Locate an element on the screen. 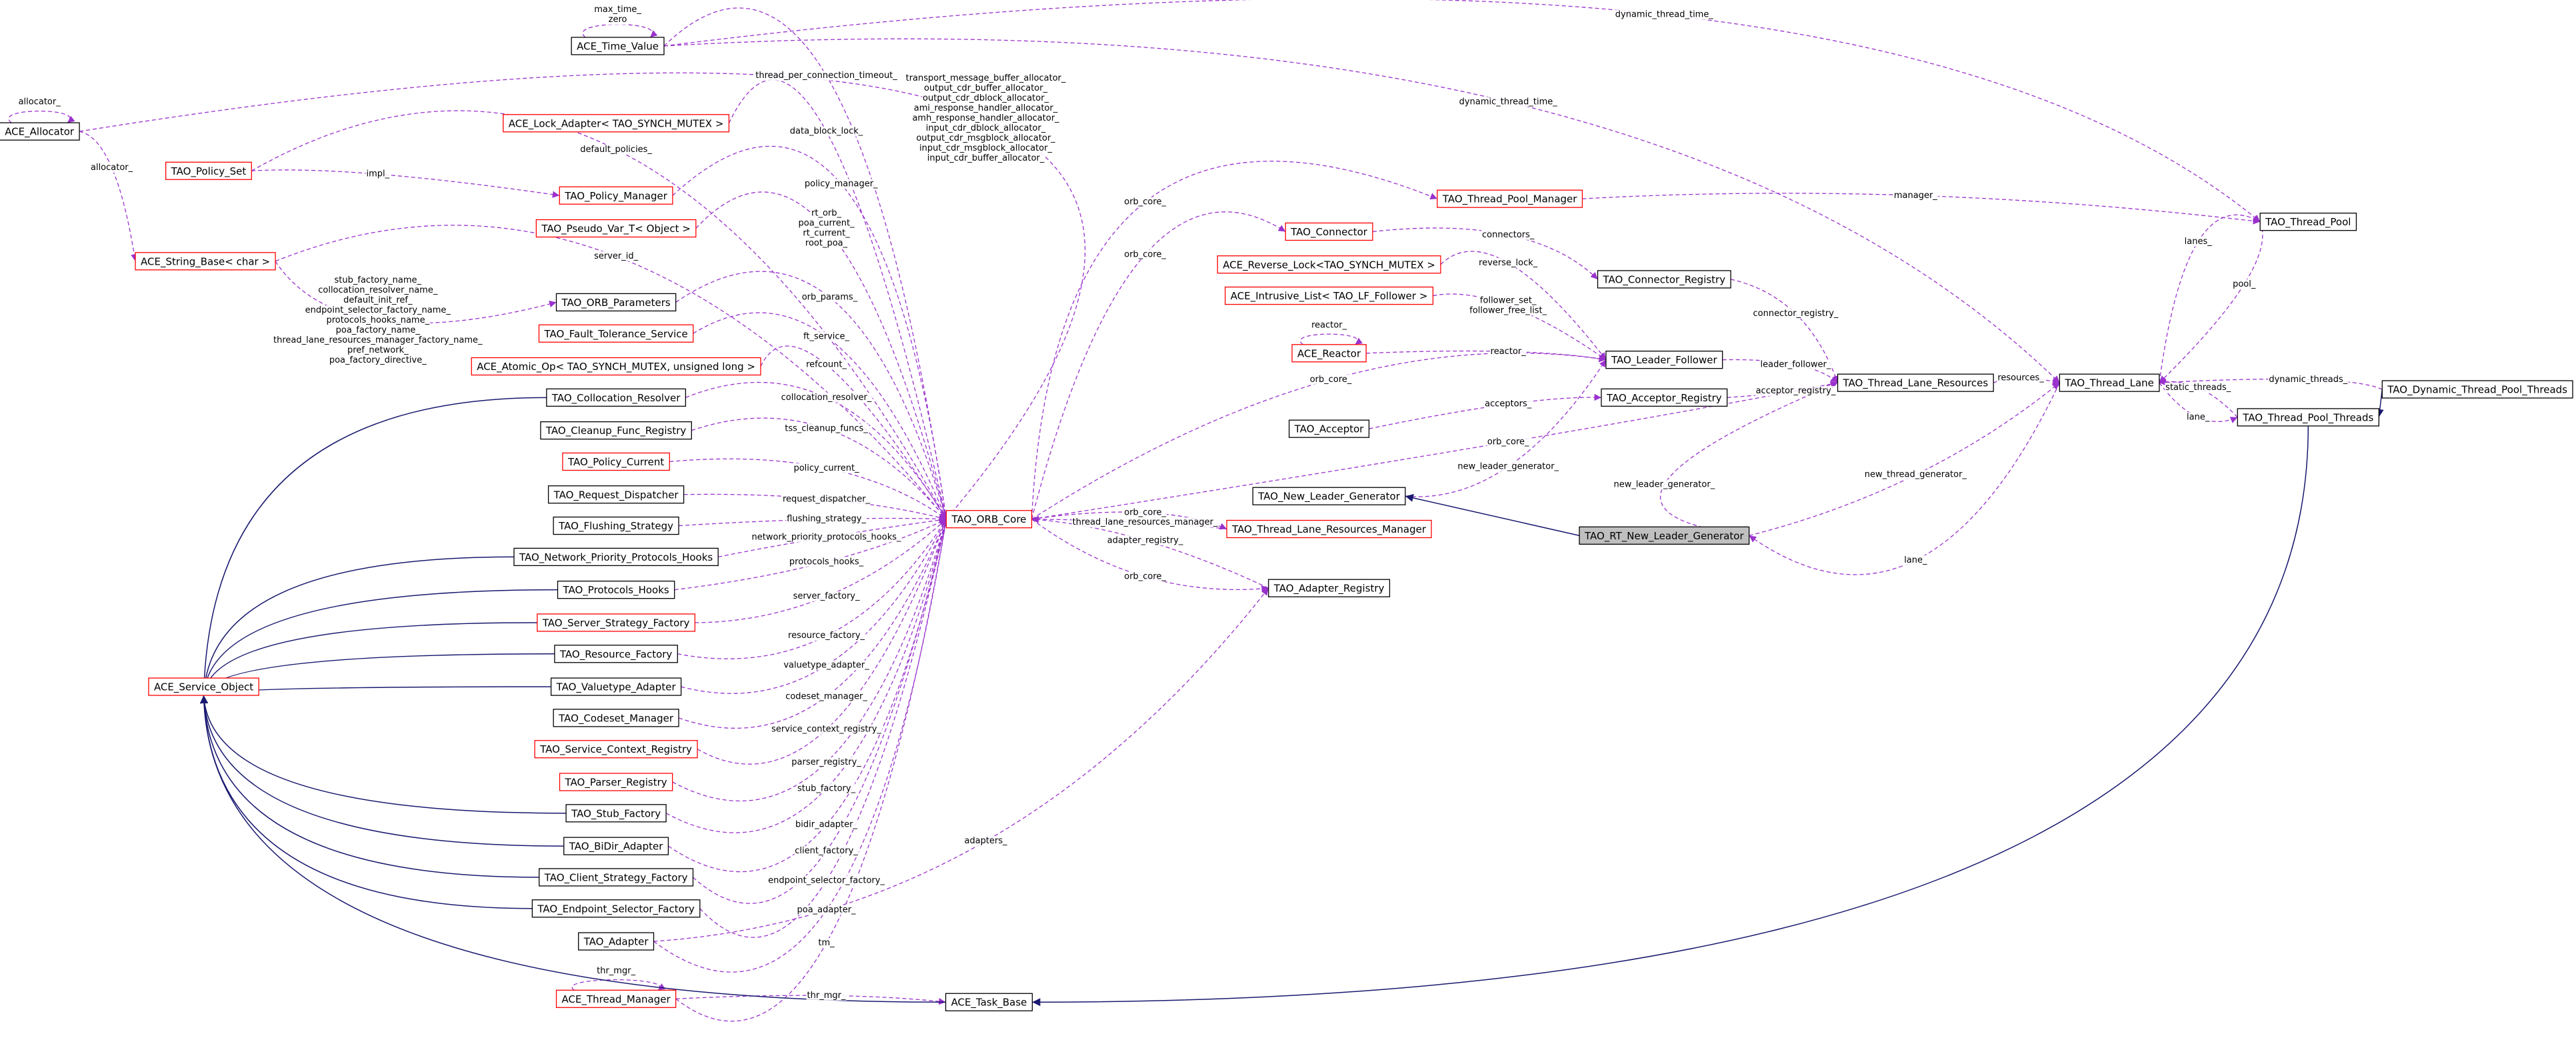  edge-label: output_cdr_msgblock_allocator_ is located at coordinates (985, 138).